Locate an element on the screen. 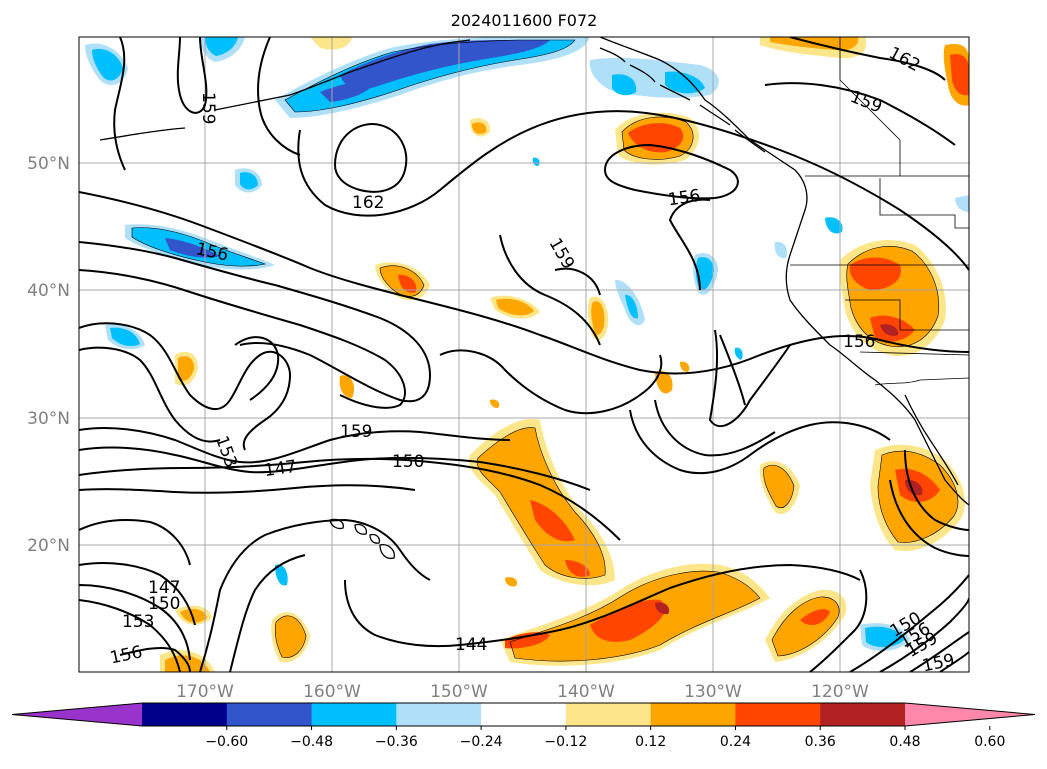  colorbar-tick-label: 0.24 is located at coordinates (735, 742).